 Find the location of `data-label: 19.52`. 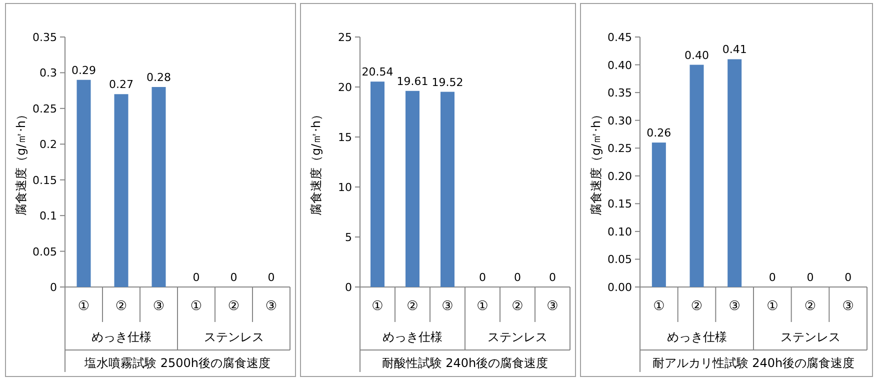

data-label: 19.52 is located at coordinates (448, 82).